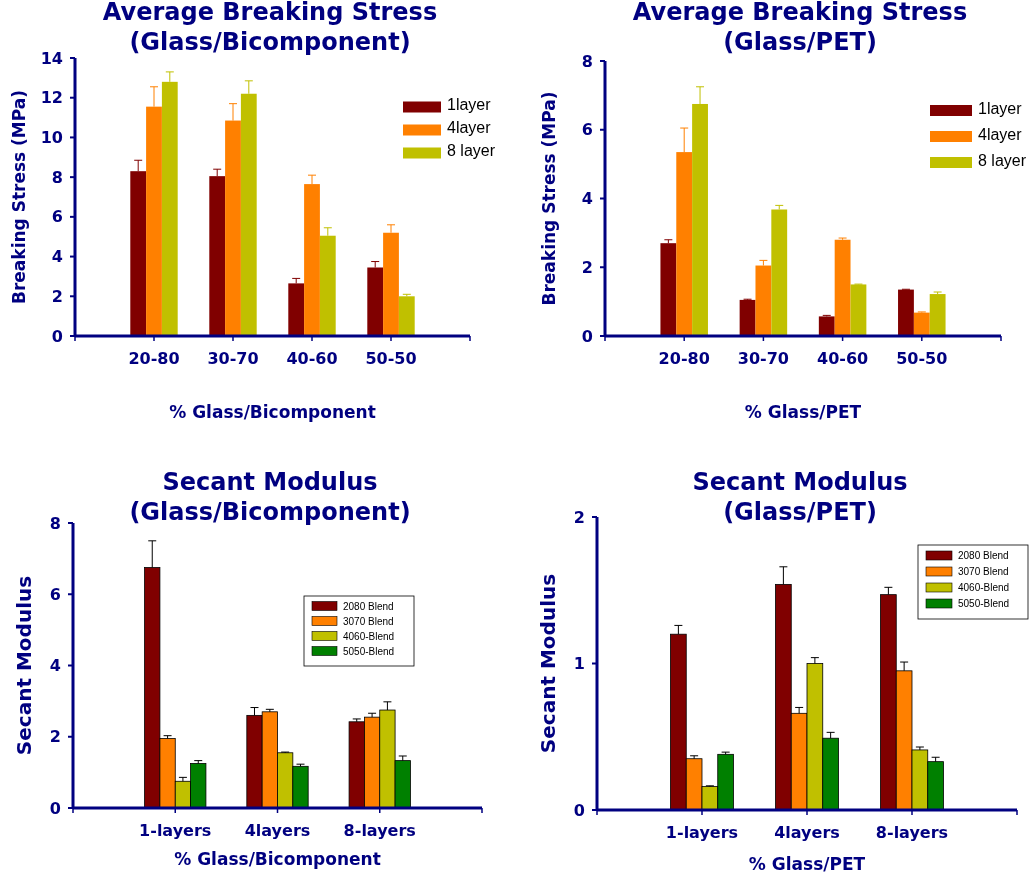 This screenshot has width=1033, height=882. What do you see at coordinates (51, 98) in the screenshot?
I see `y-tick-label: 12` at bounding box center [51, 98].